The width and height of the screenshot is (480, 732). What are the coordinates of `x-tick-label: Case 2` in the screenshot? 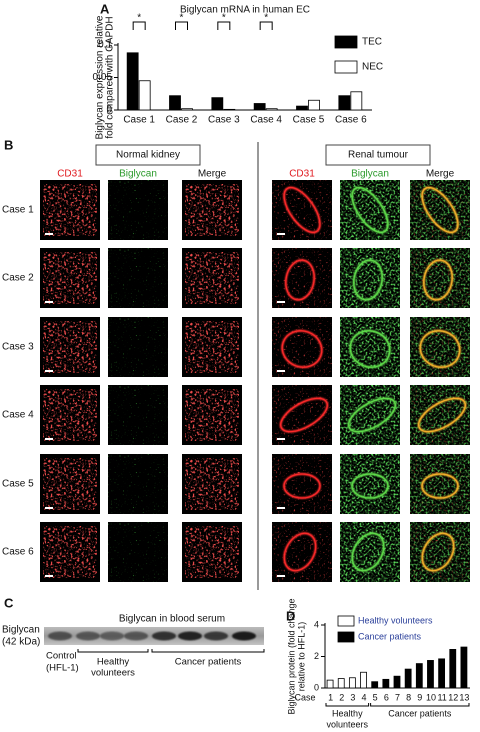 It's located at (182, 120).